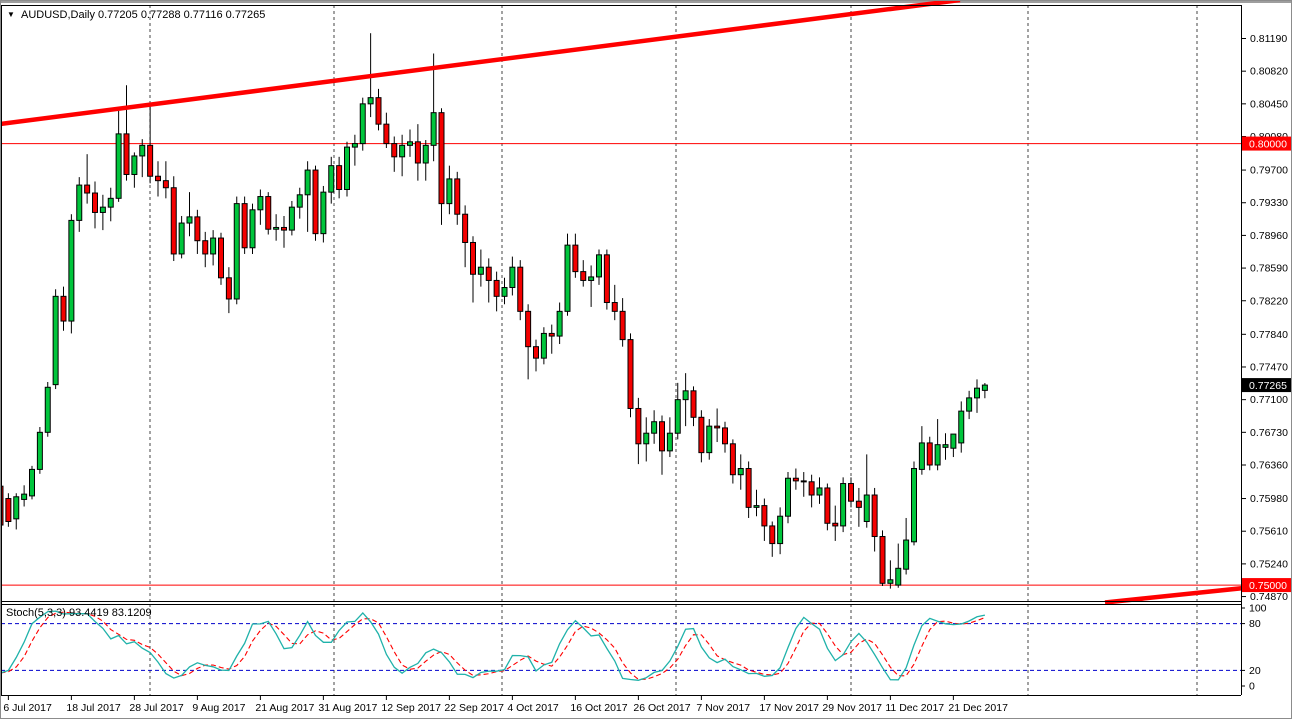  I want to click on stoch-scale-label: 0, so click(1252, 687).